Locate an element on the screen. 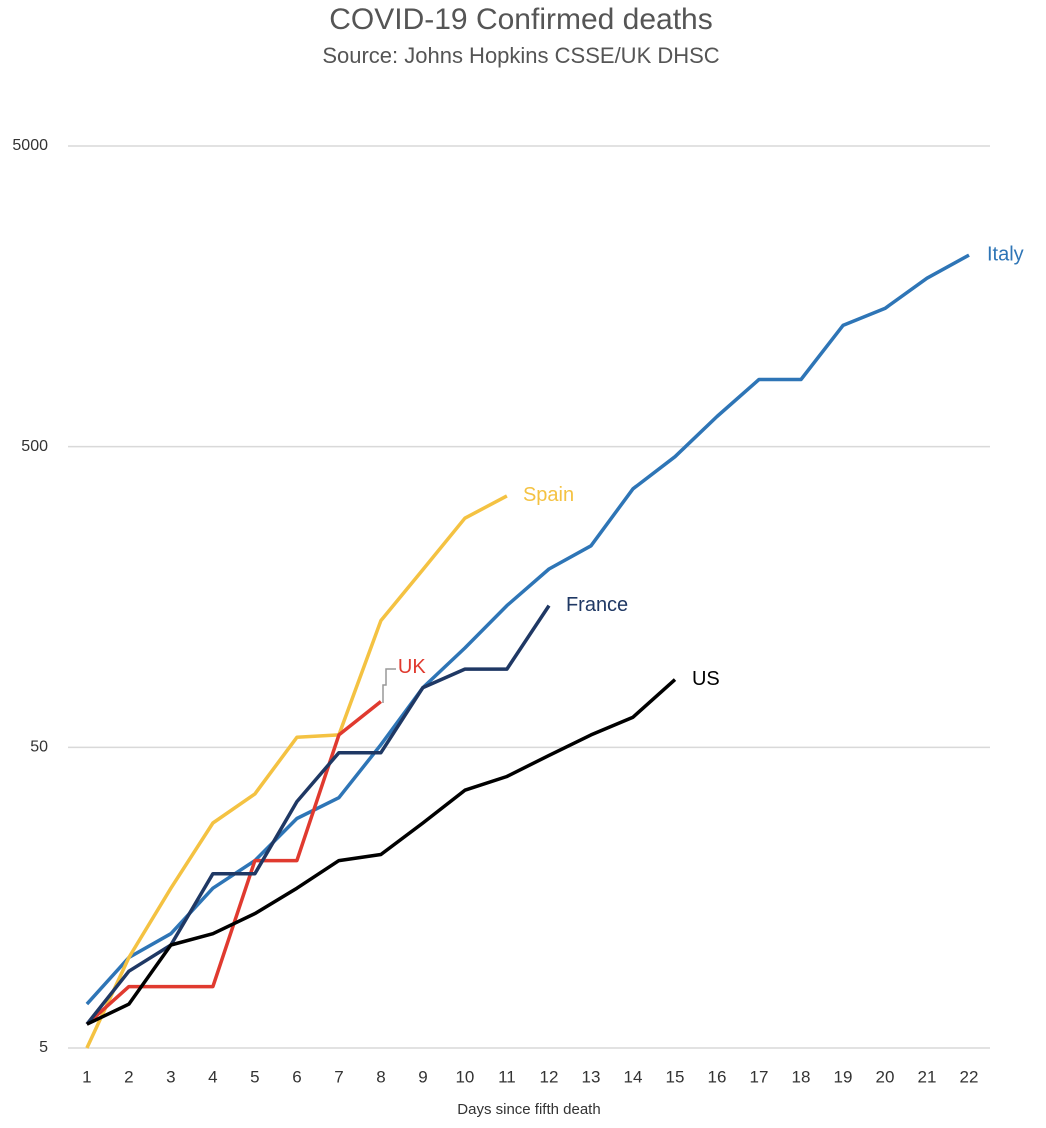 This screenshot has height=1128, width=1046. x-tick-label: 2 is located at coordinates (128, 1076).